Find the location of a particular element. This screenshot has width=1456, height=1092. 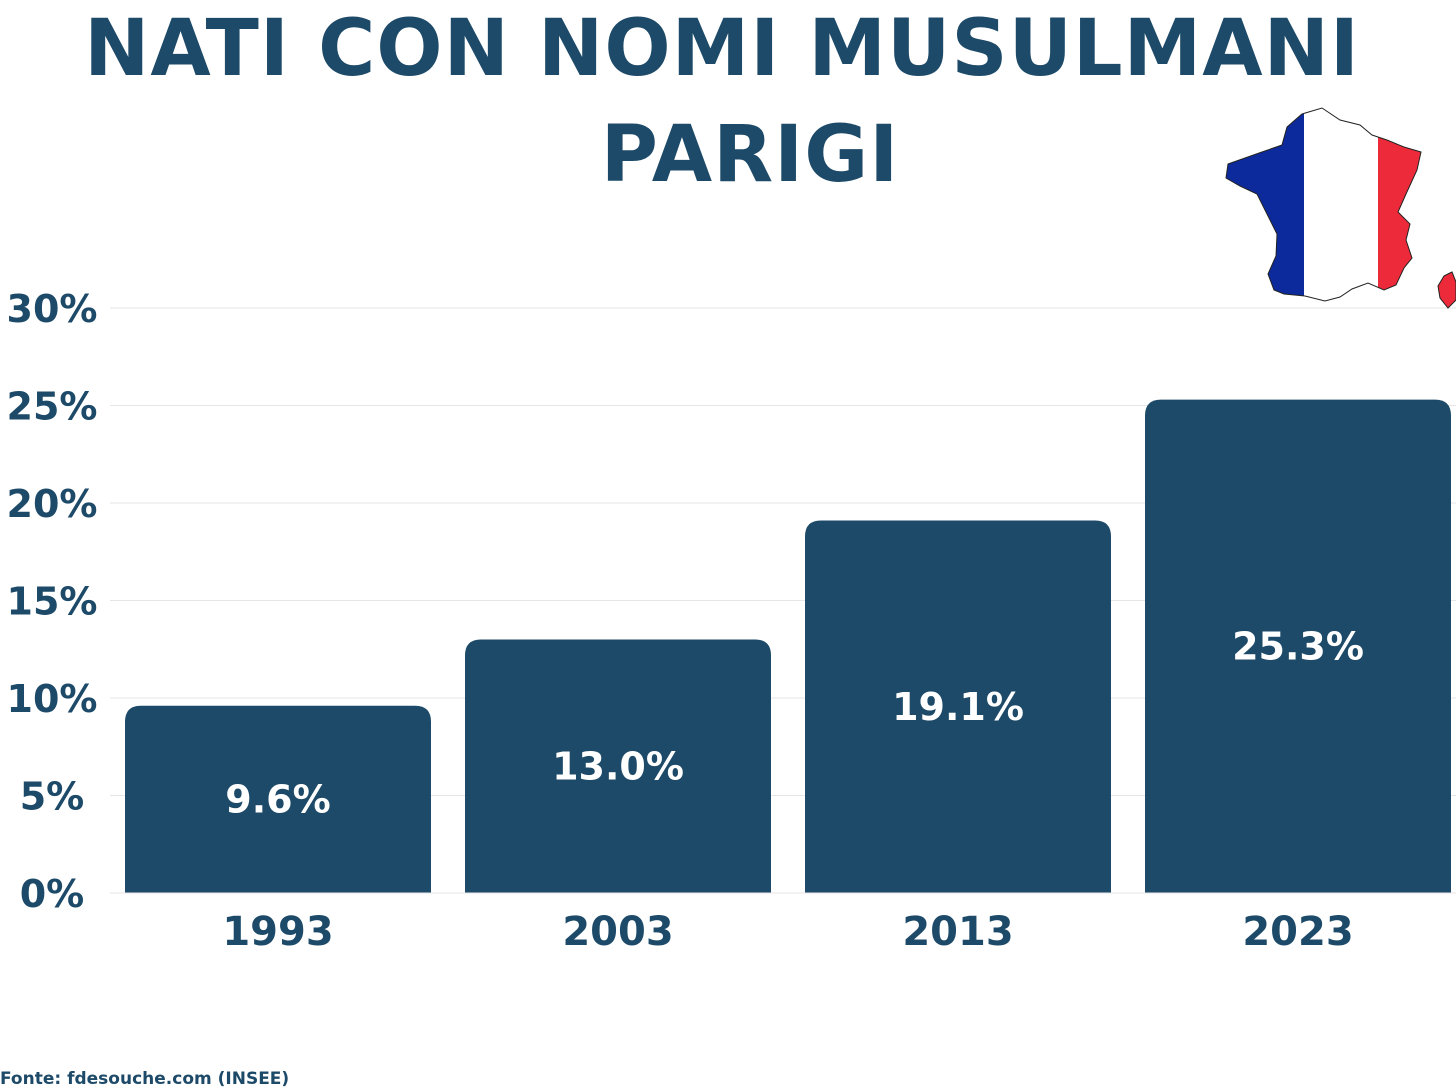

bar-value-label: 25.3% is located at coordinates (1298, 646).